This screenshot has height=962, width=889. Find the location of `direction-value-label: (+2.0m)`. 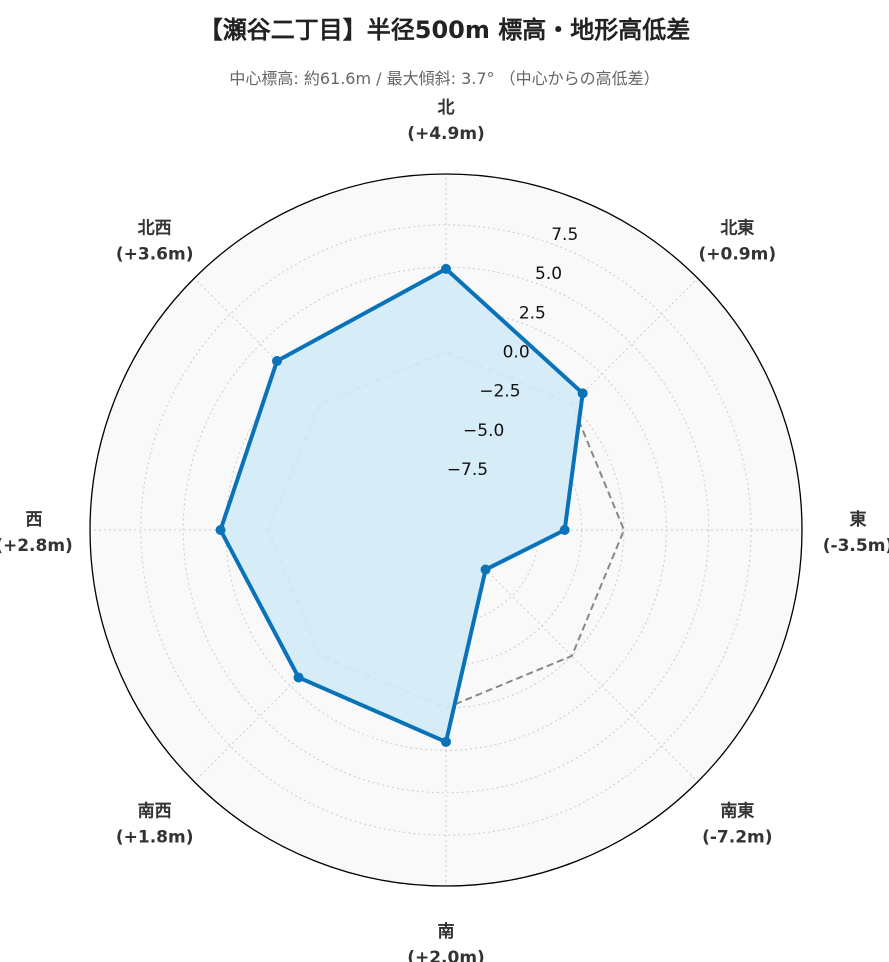

direction-value-label: (+2.0m) is located at coordinates (446, 955).